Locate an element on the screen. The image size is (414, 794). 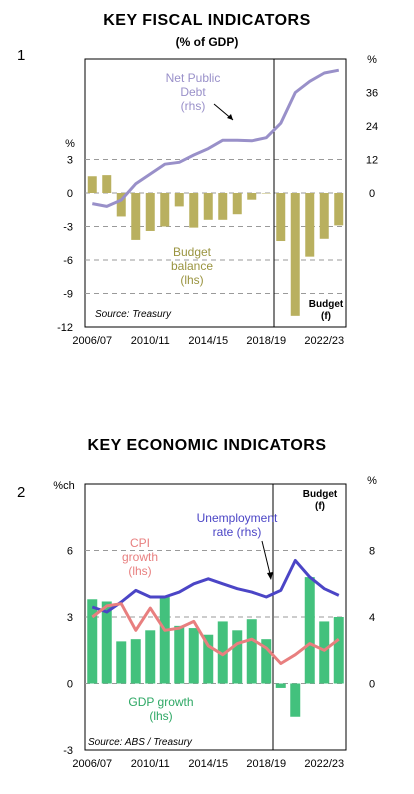
left-tick-label: -6 is located at coordinates (68, 261).